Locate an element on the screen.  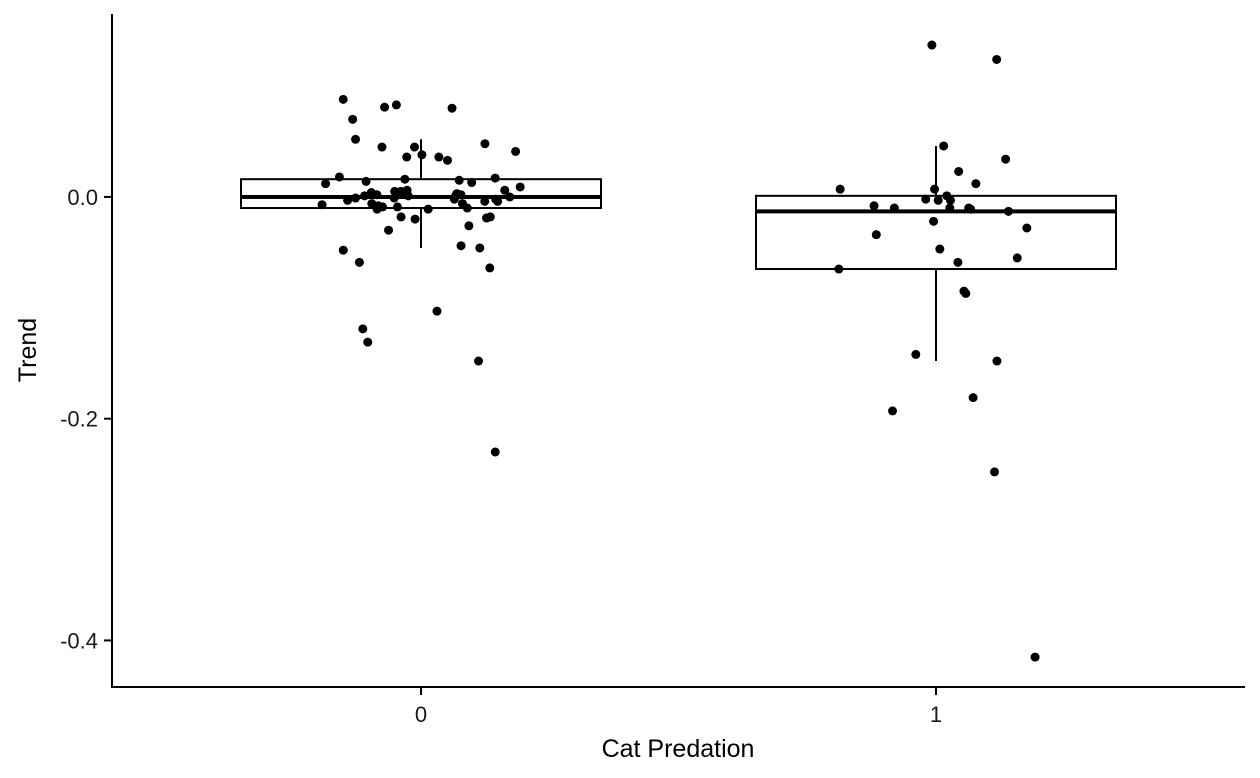
x-axis-title: Cat Predation is located at coordinates (678, 749).